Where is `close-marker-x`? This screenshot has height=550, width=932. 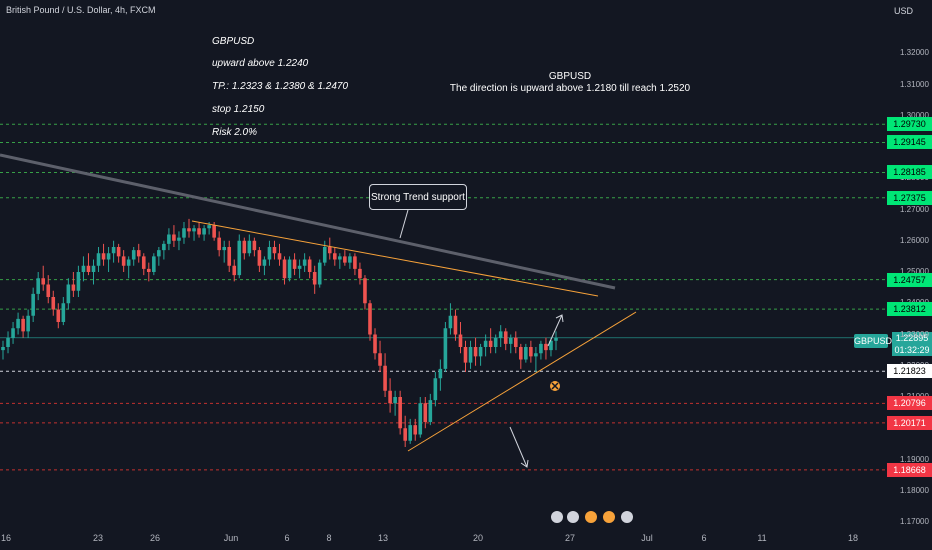
close-marker-x is located at coordinates (555, 386).